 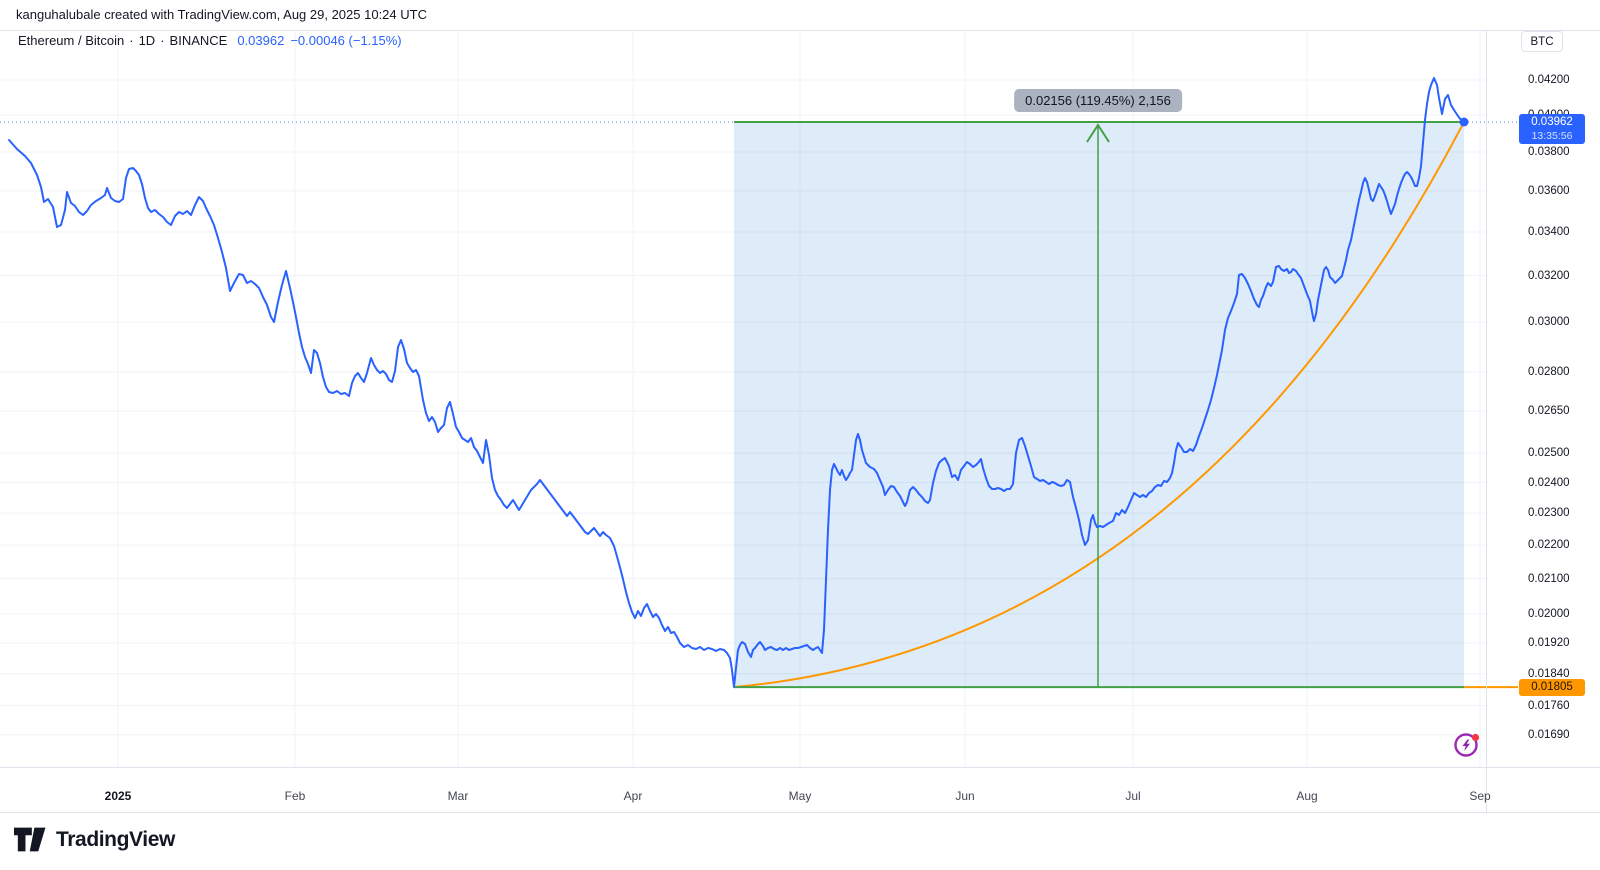 I want to click on measure-arrowhead-icon, so click(x=1098, y=133).